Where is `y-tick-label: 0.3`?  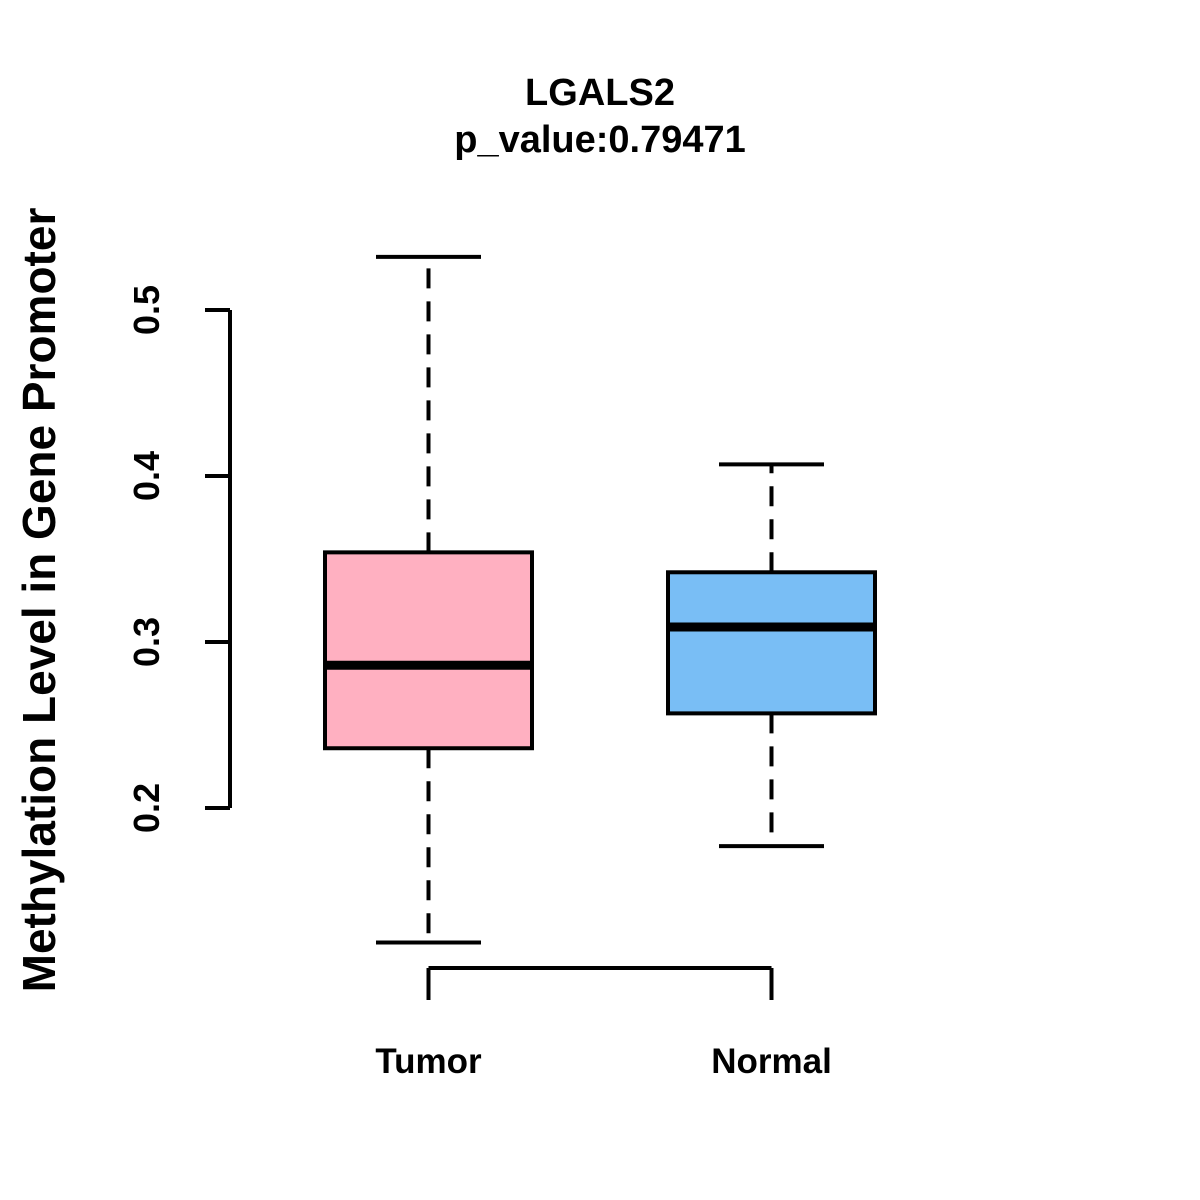
y-tick-label: 0.3 is located at coordinates (146, 642).